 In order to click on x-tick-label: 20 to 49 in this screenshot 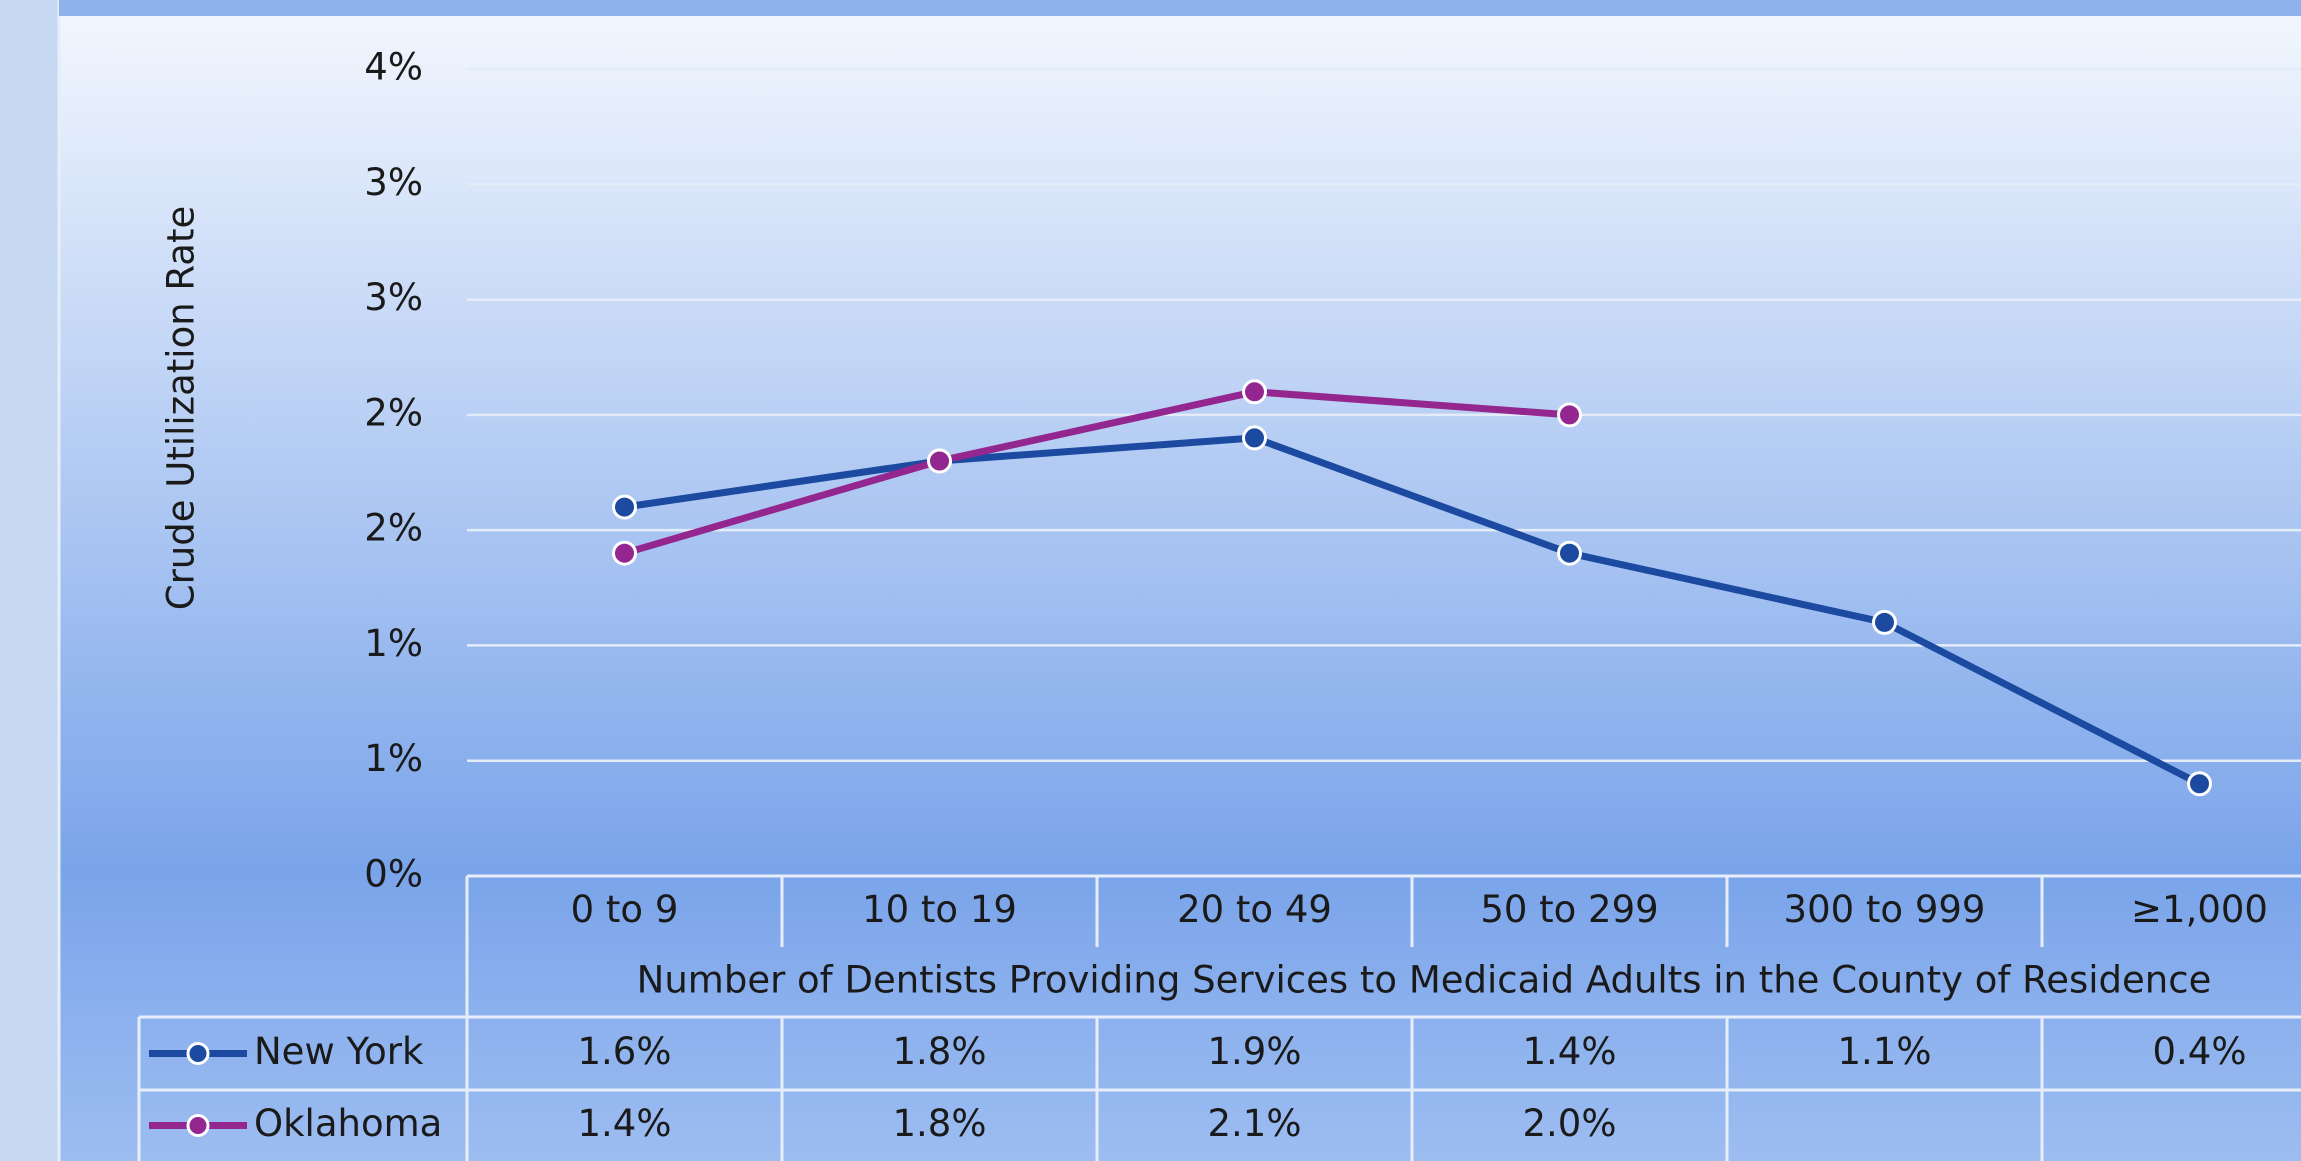, I will do `click(1254, 909)`.